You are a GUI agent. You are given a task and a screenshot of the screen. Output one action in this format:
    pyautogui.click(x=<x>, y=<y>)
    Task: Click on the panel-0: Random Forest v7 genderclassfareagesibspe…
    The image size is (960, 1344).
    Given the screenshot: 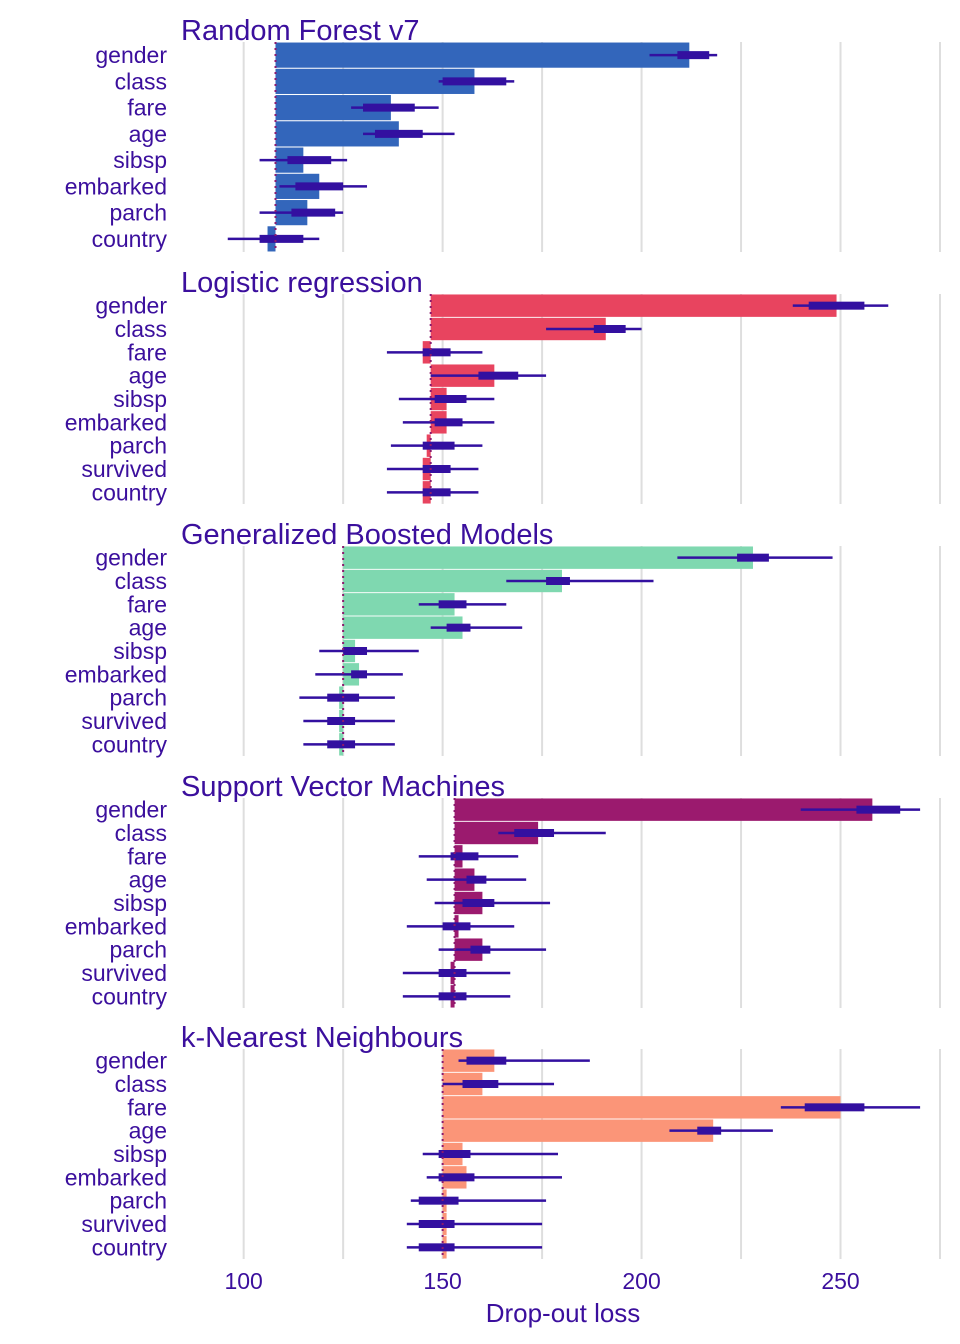 What is the action you would take?
    pyautogui.click(x=391, y=133)
    